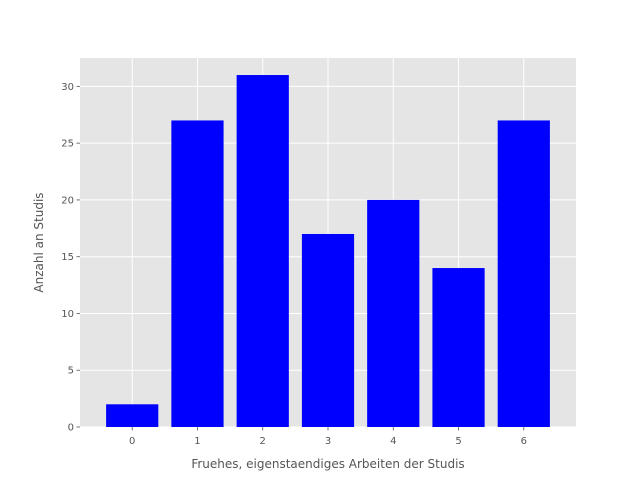 Image resolution: width=640 pixels, height=480 pixels. What do you see at coordinates (67, 200) in the screenshot?
I see `y-tick-label: 20` at bounding box center [67, 200].